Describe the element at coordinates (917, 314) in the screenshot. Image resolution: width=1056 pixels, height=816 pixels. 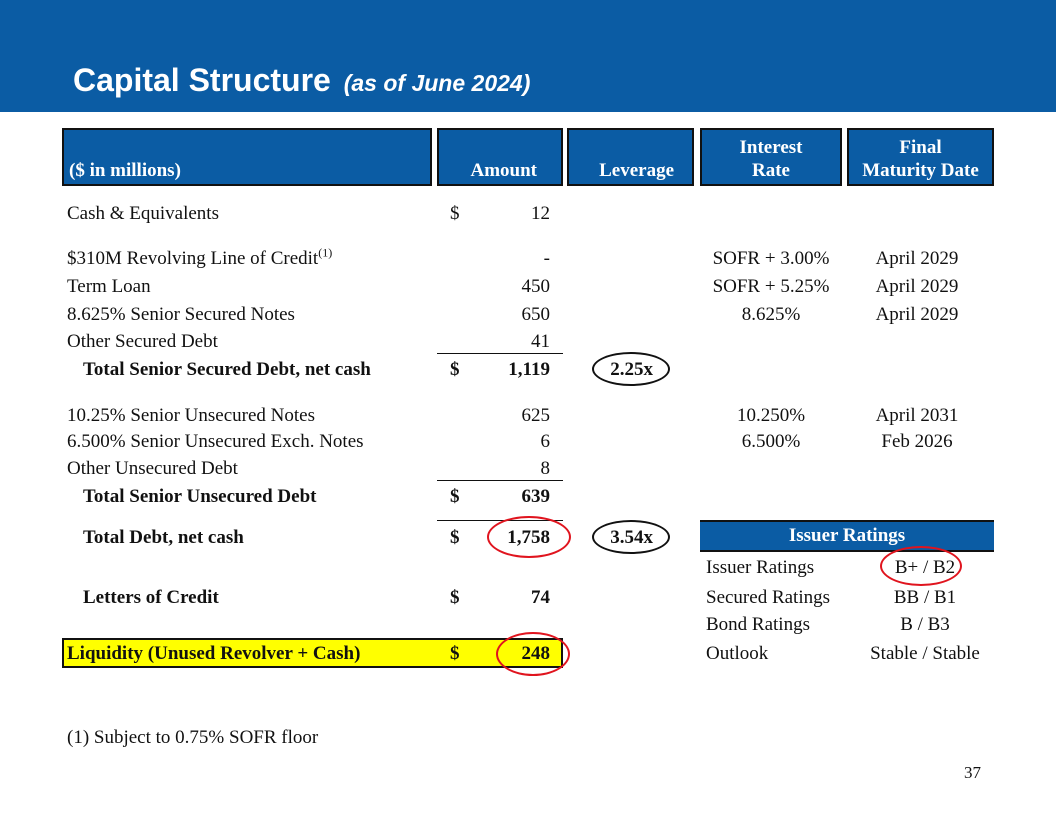
I see `secured-notes-maturity: April 2029` at that location.